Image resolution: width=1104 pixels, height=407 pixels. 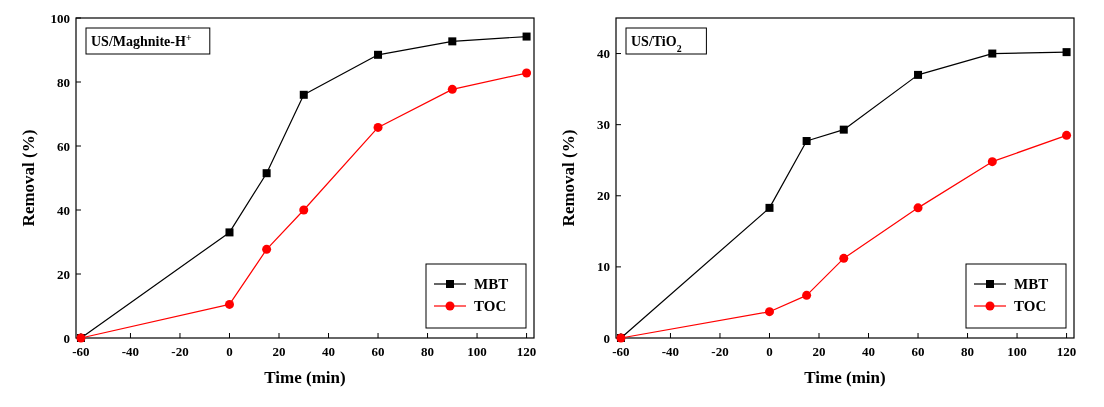 What do you see at coordinates (603, 125) in the screenshot?
I see `y-tick-label: 30` at bounding box center [603, 125].